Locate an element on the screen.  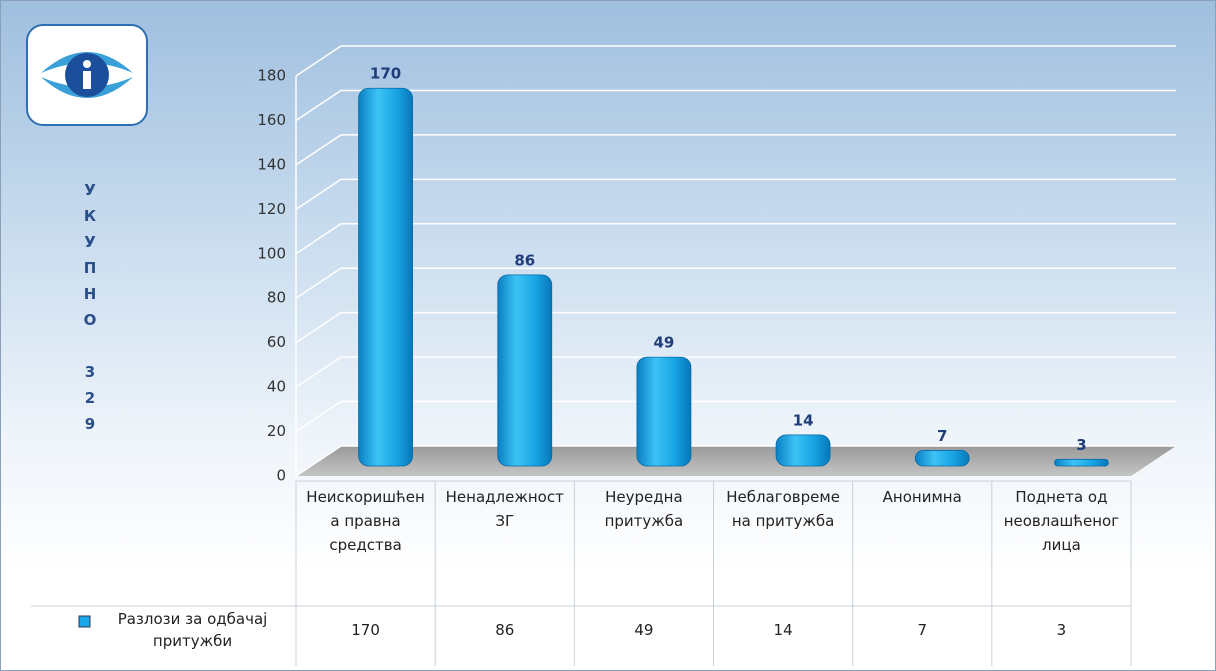
table-value: 49 is located at coordinates (644, 630).